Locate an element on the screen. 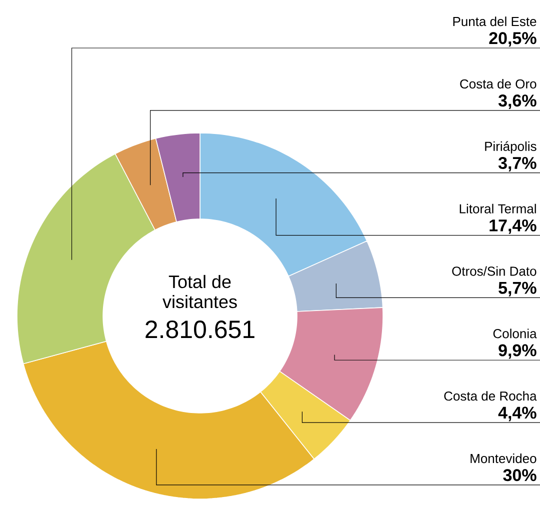 This screenshot has width=540, height=505. text: Total de is located at coordinates (199, 281).